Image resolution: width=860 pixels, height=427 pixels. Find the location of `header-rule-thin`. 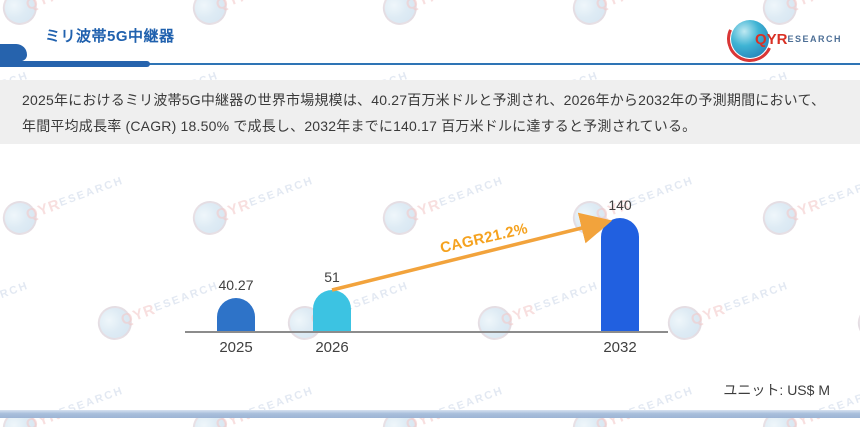

header-rule-thin is located at coordinates (495, 64).